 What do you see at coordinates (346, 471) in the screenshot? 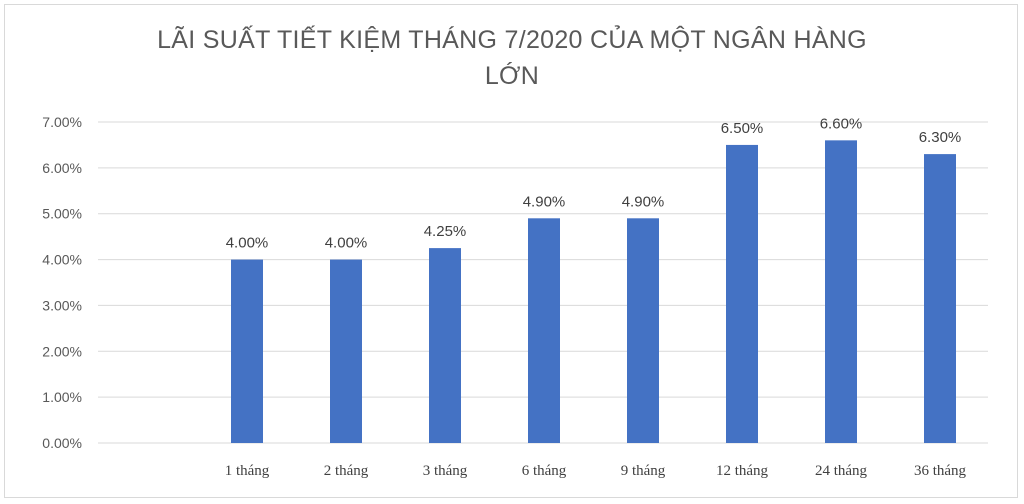
I see `x-category-label: 2 tháng` at bounding box center [346, 471].